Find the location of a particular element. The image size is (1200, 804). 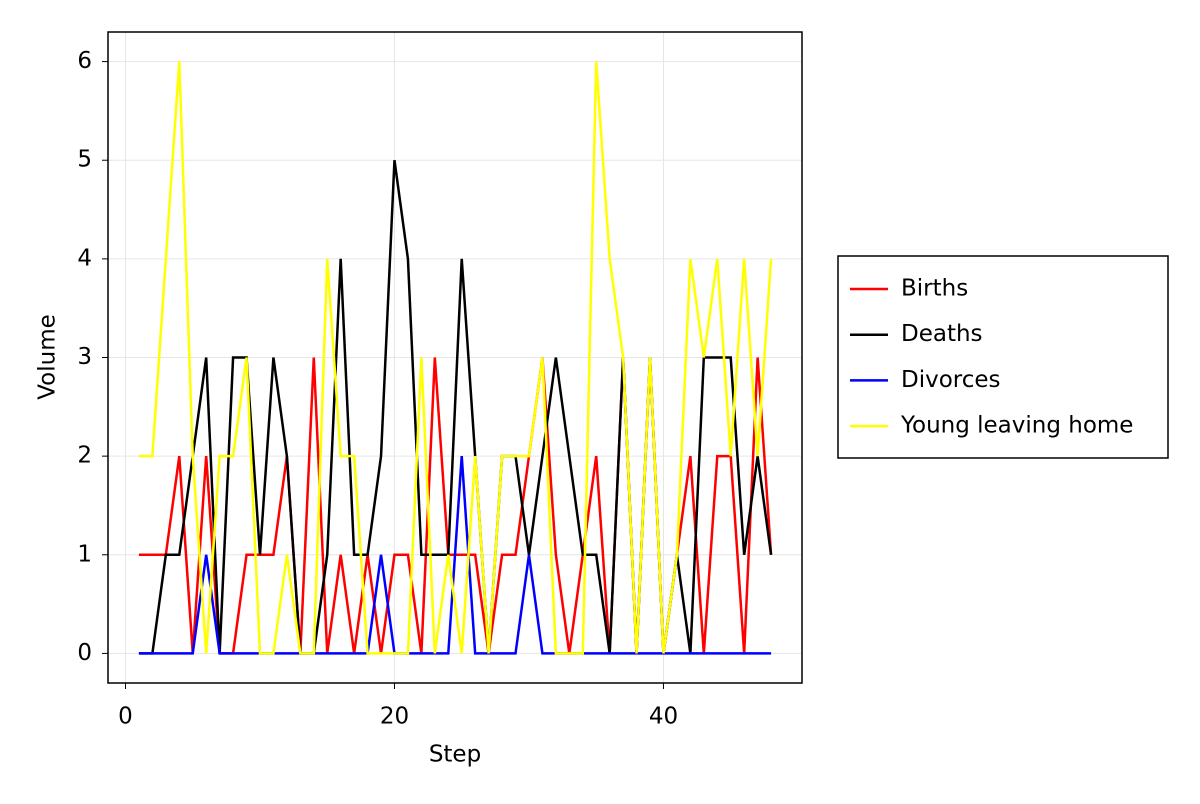

legend-label: Deaths is located at coordinates (942, 334).